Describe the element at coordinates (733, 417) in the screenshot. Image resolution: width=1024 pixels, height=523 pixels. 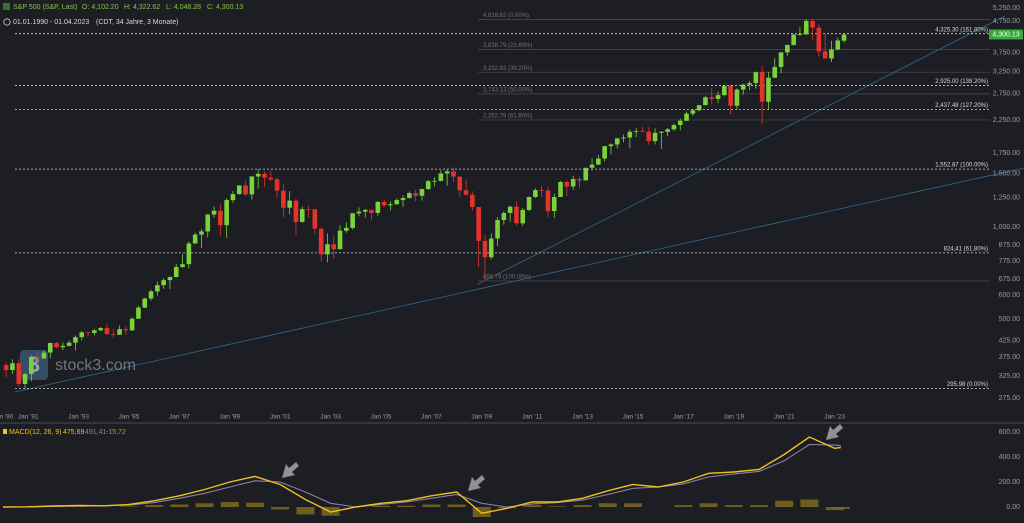
I see `x-tick-label: Jan '19` at that location.